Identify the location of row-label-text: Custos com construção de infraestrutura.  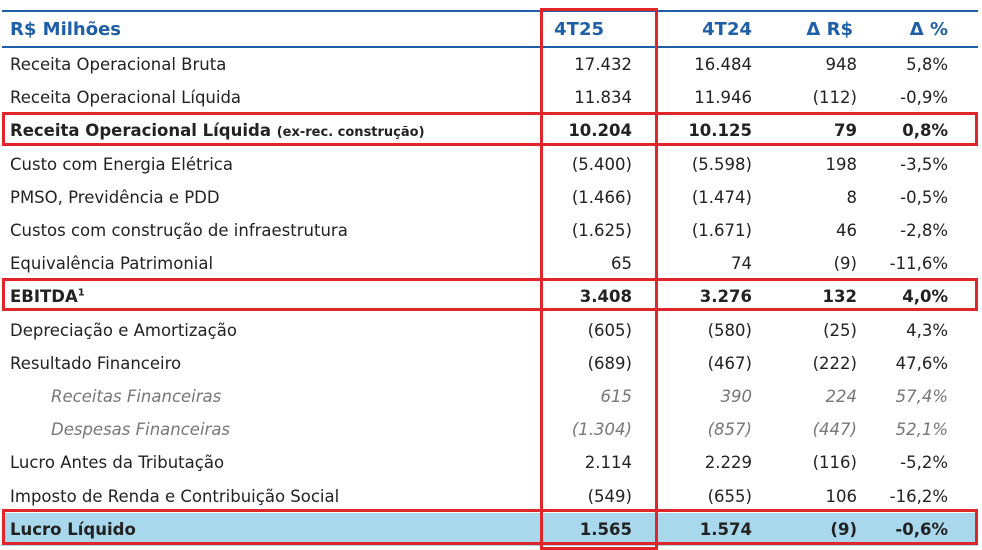
(179, 231).